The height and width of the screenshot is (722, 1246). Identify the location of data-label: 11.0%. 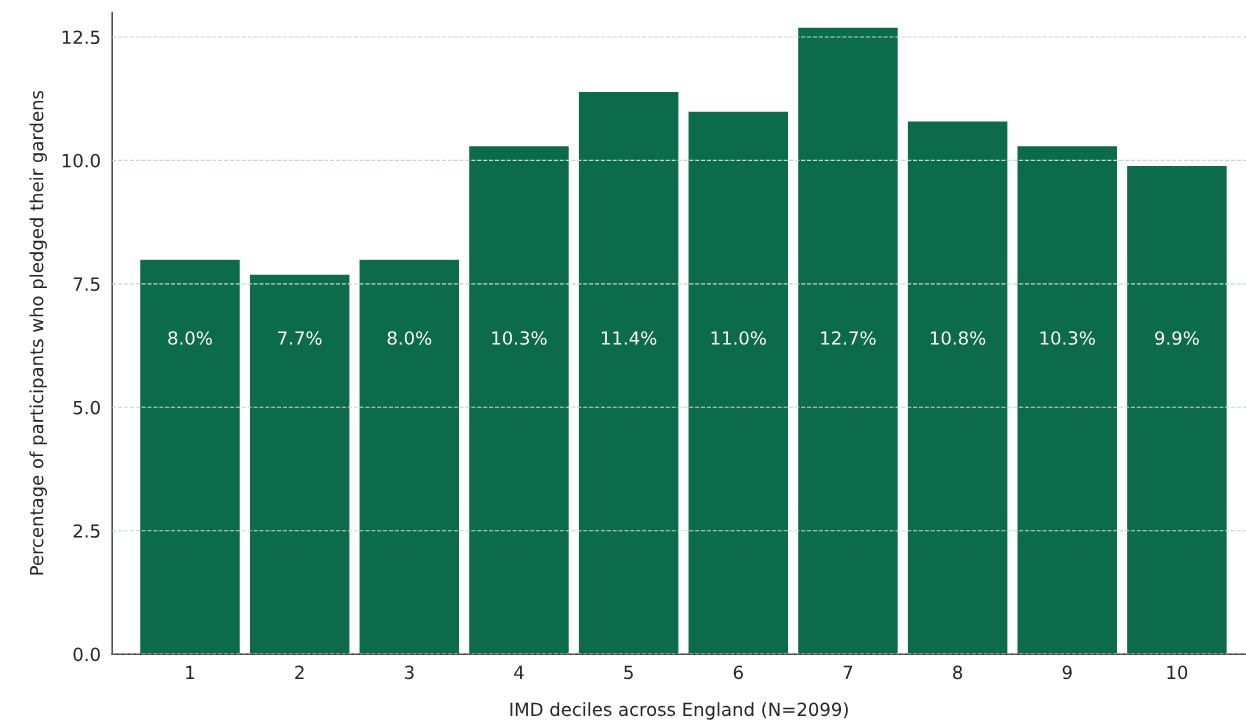
(738, 338).